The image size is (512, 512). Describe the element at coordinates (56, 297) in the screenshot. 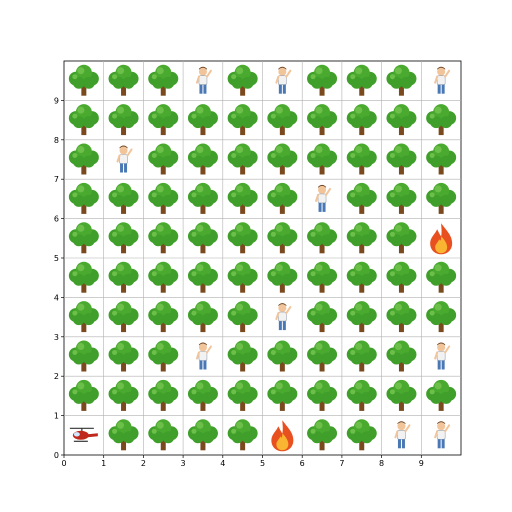

I see `y-tick-label: 4` at that location.